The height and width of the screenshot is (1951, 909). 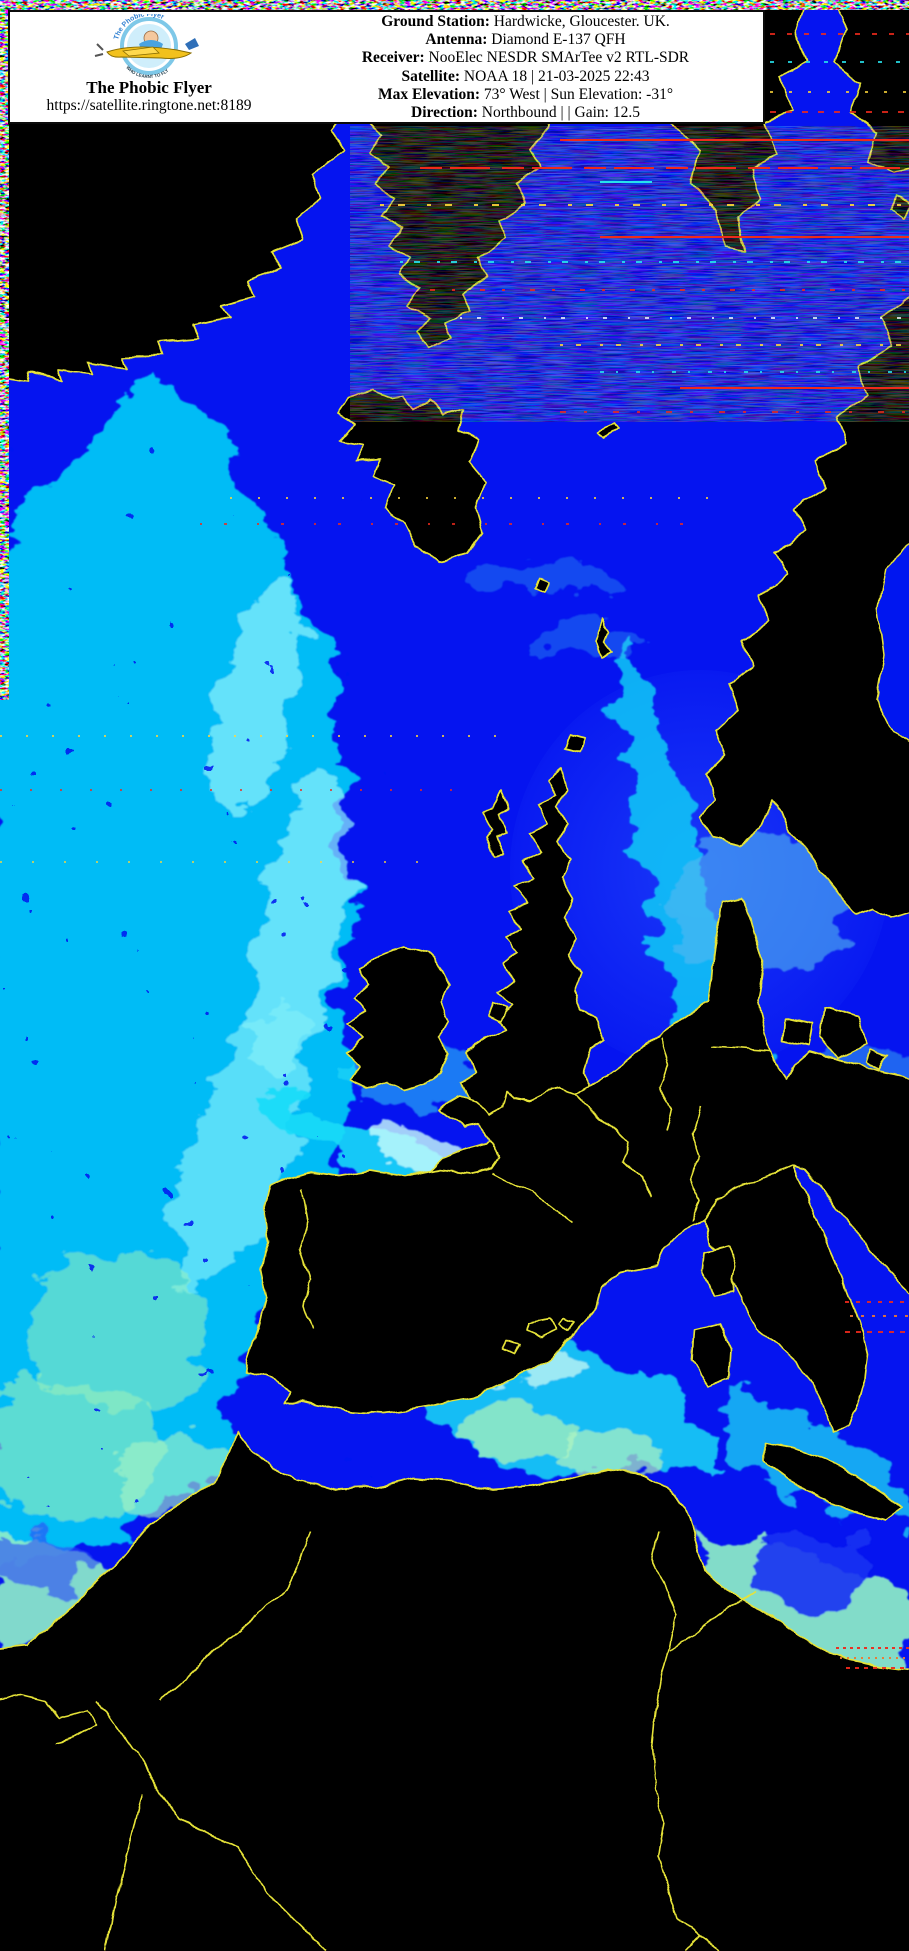 I want to click on field-label: Direction:, so click(x=444, y=113).